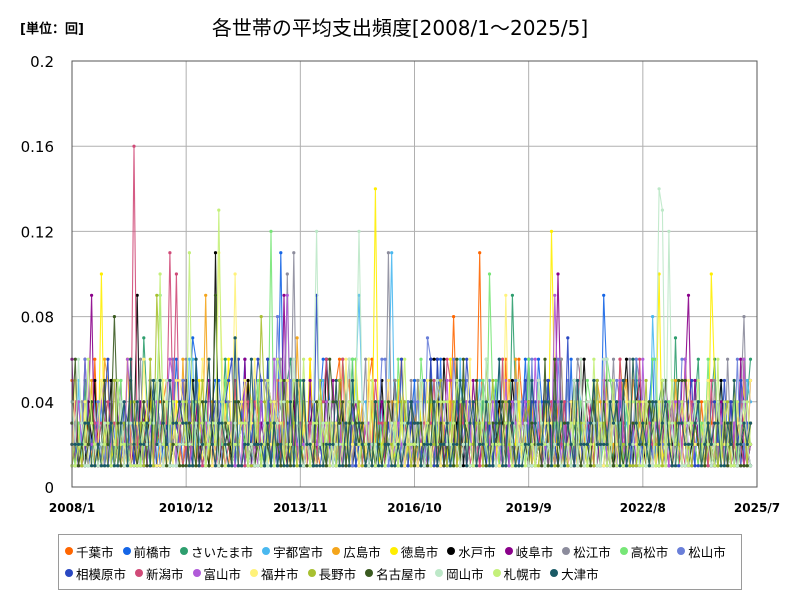 The height and width of the screenshot is (600, 800). What do you see at coordinates (528, 551) in the screenshot?
I see `legend-item: 岐阜市` at bounding box center [528, 551].